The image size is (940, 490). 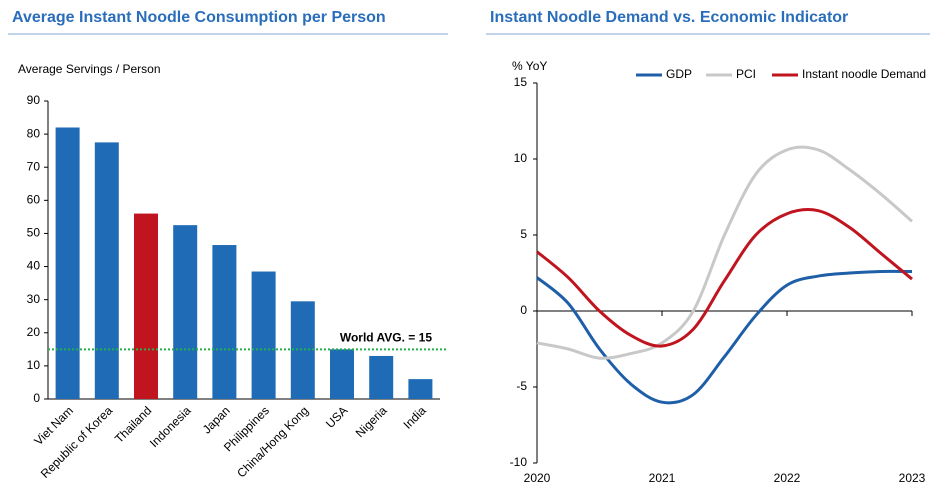 I want to click on y-tick-label: 80, so click(x=34, y=133).